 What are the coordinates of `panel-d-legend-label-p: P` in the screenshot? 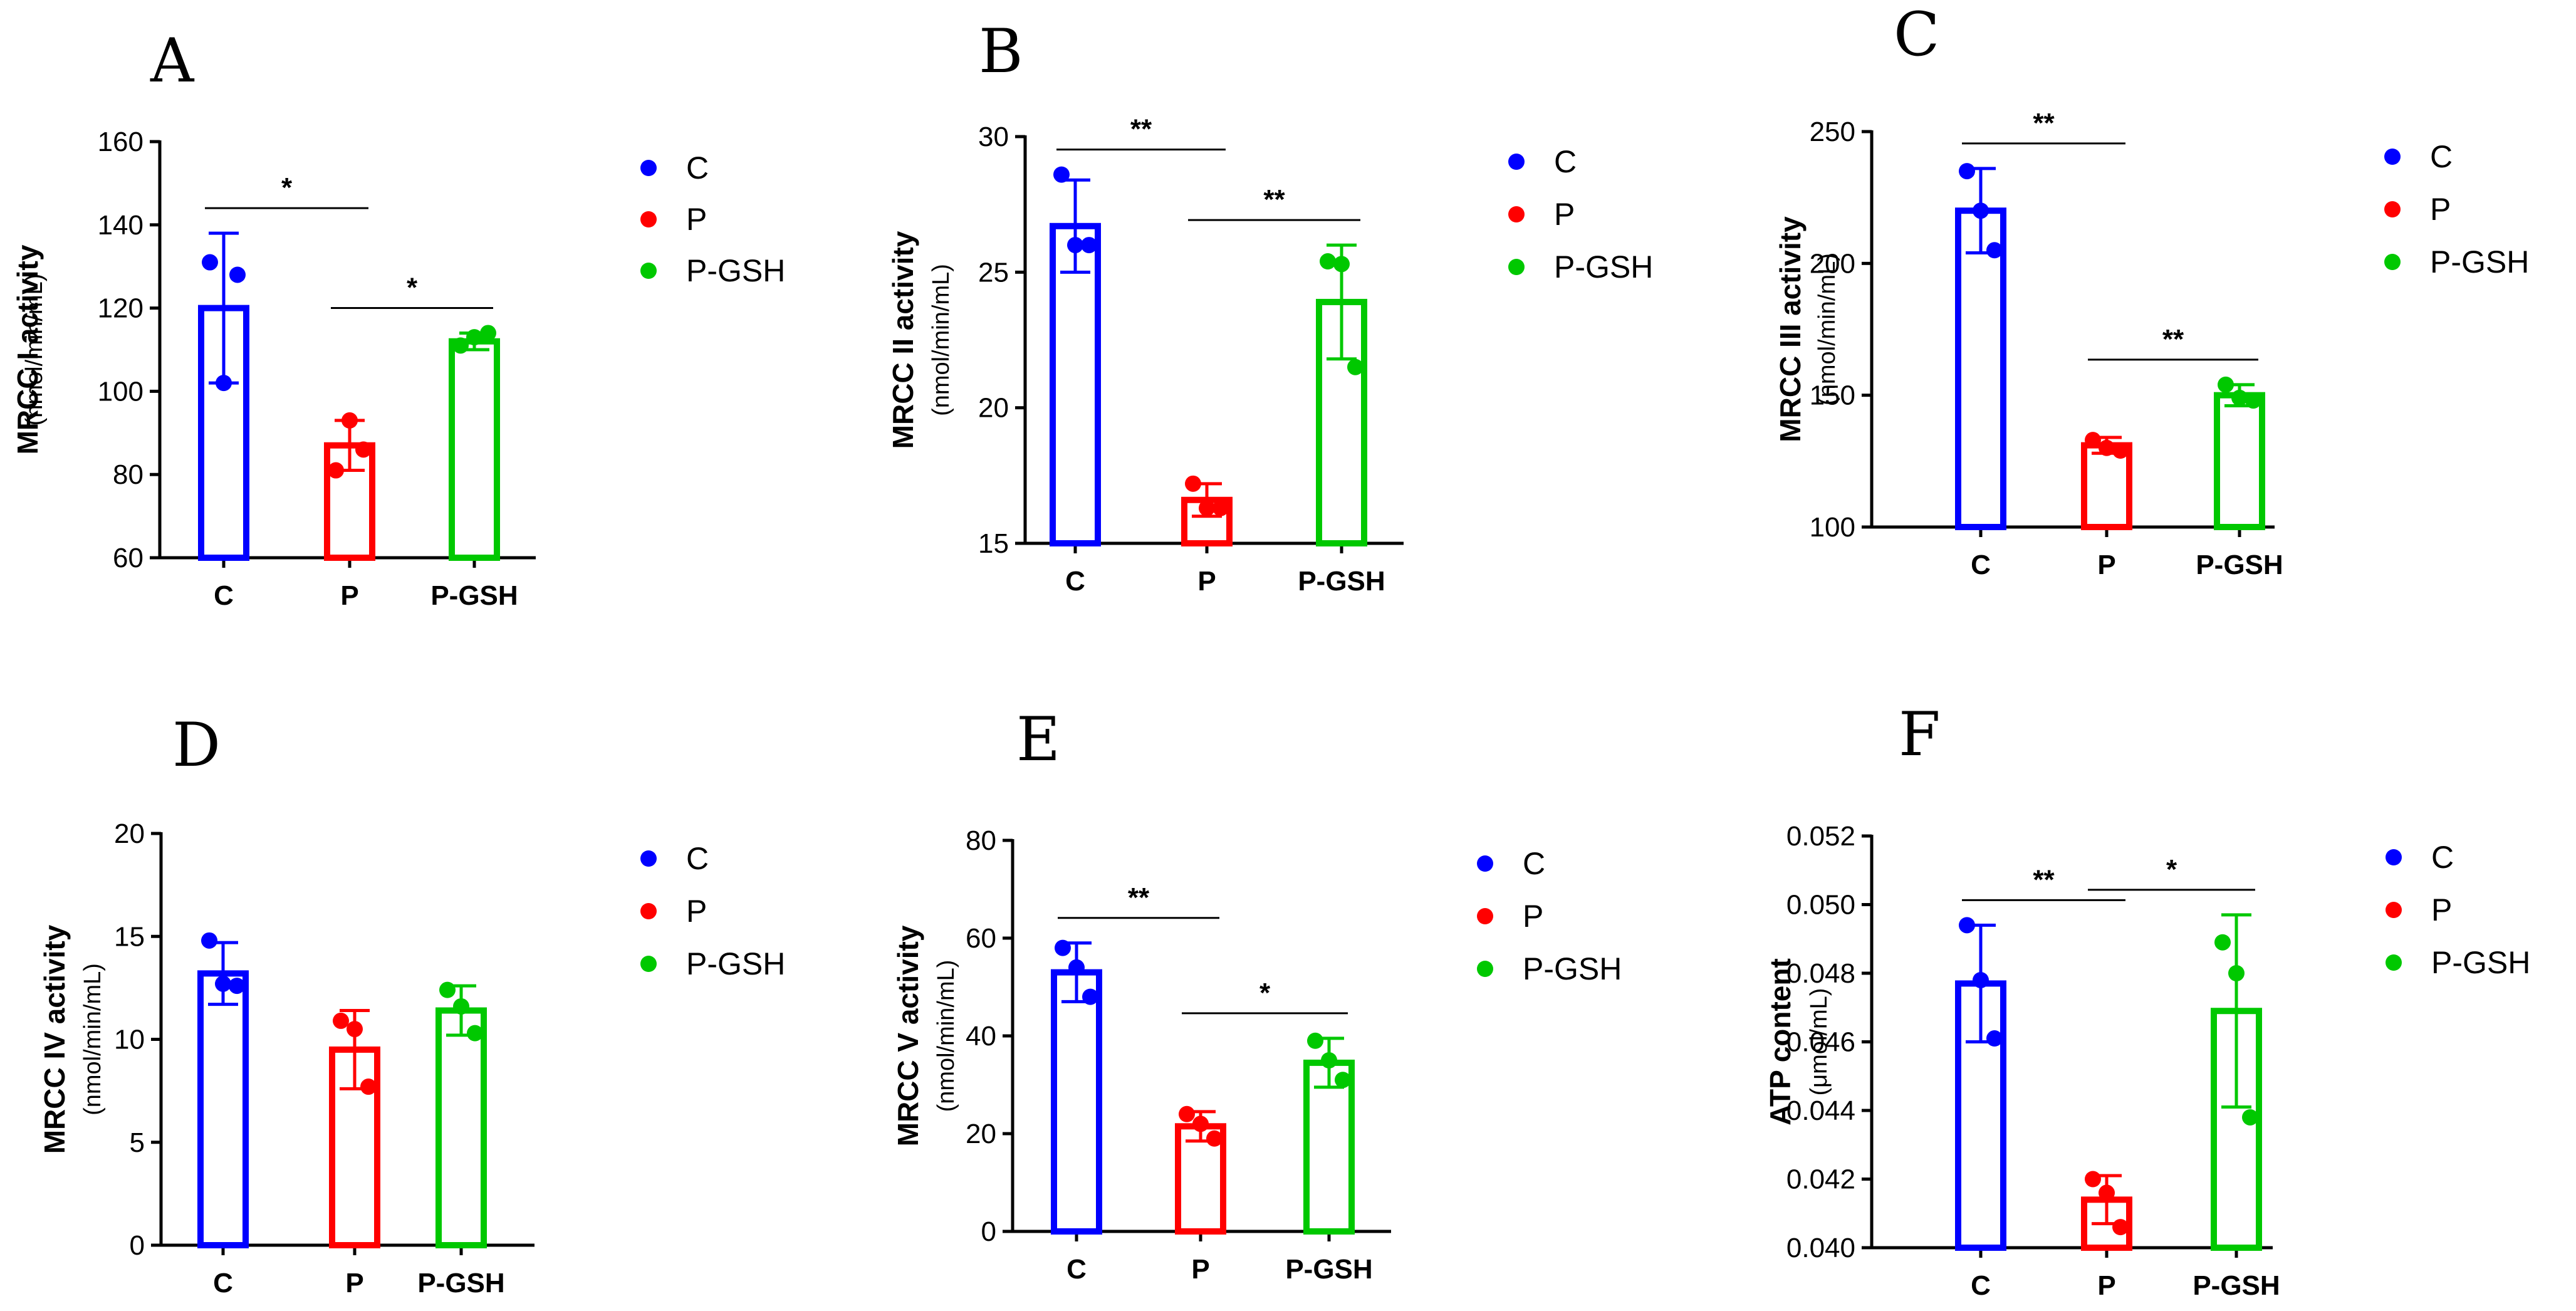 It's located at (696, 911).